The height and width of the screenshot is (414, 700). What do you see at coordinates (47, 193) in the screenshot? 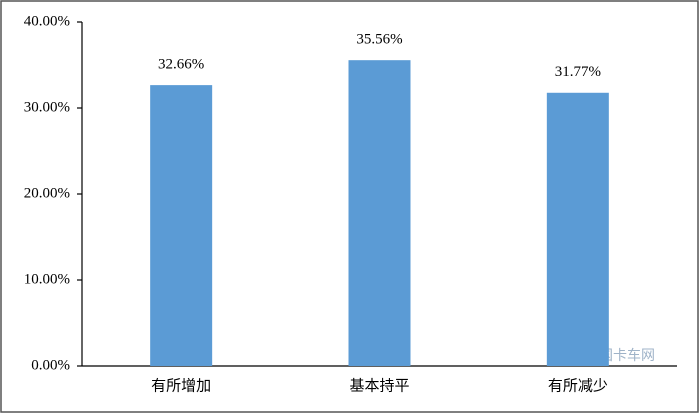
I see `y-tick-label: 20.00%` at bounding box center [47, 193].